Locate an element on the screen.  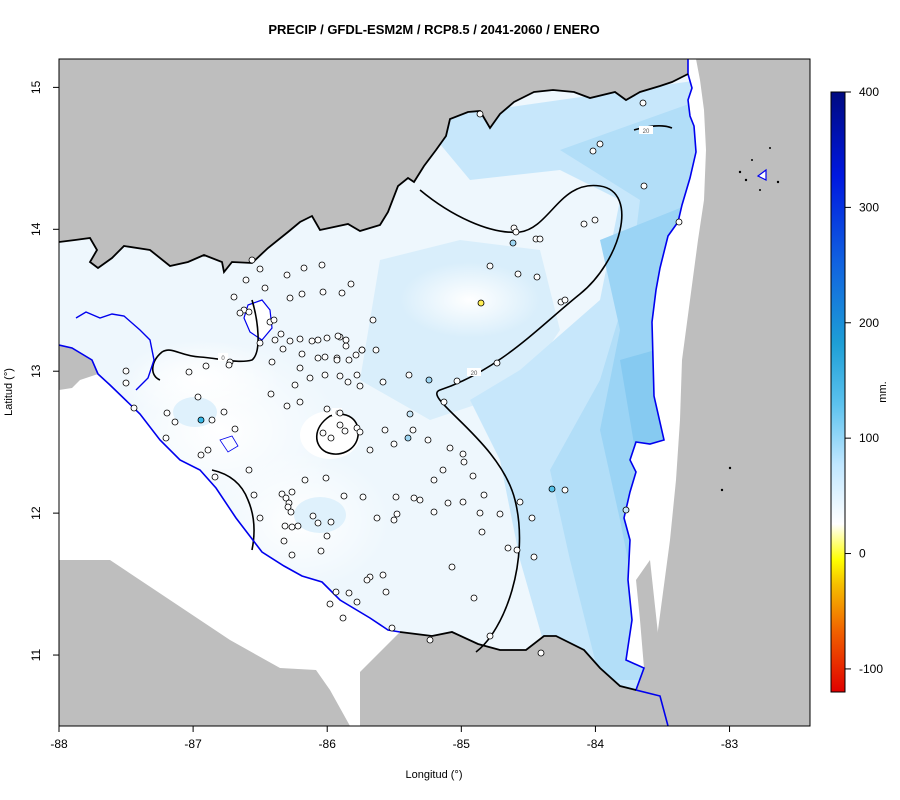
y-tick-label: 11 is located at coordinates (36, 654).